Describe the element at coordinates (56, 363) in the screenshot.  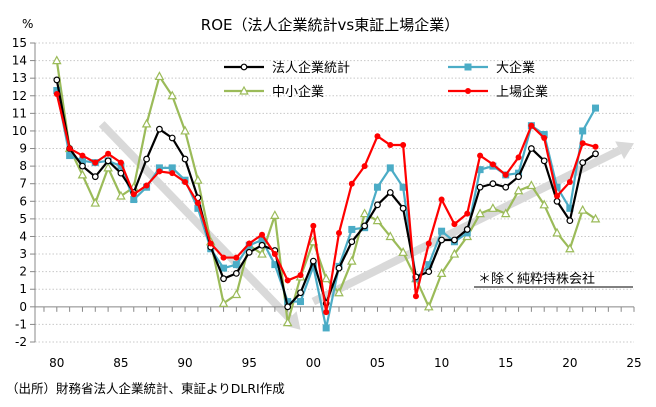
I see `x-tick-label: 80` at that location.